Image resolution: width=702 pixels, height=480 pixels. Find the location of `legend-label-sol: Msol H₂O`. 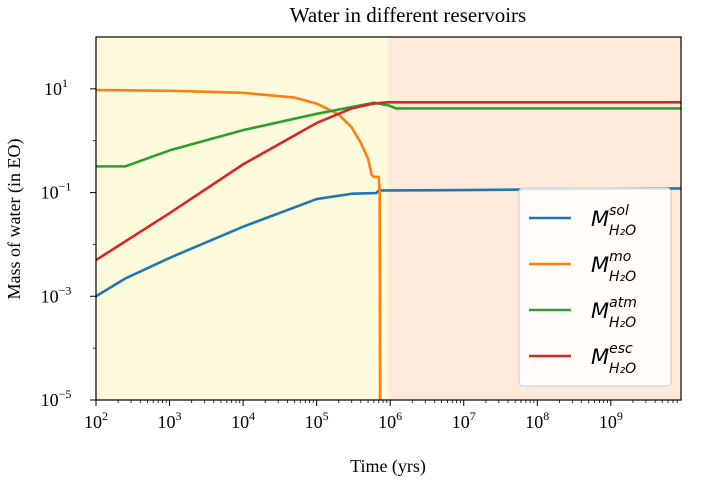

legend-label-sol: Msol H₂O is located at coordinates (613, 221).